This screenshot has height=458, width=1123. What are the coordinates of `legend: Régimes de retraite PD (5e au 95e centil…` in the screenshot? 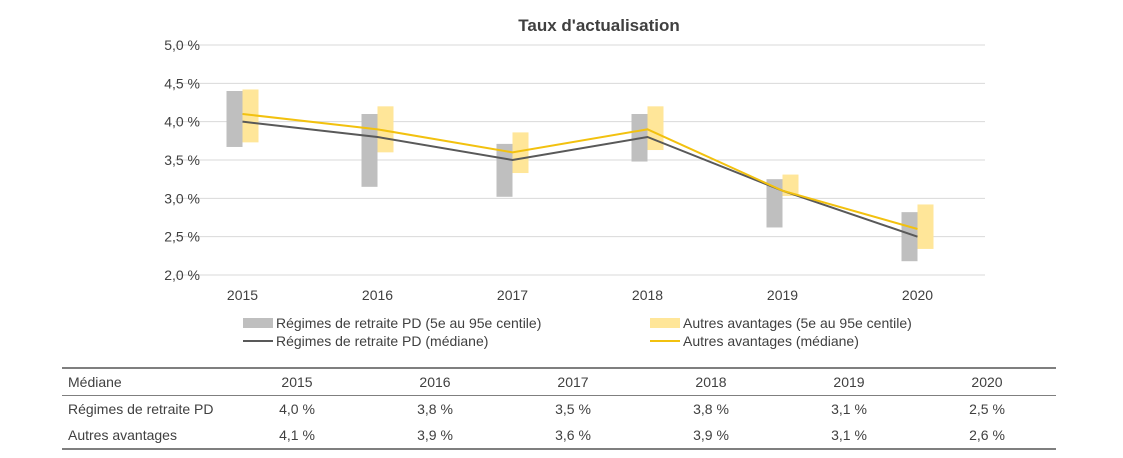 It's located at (577, 332).